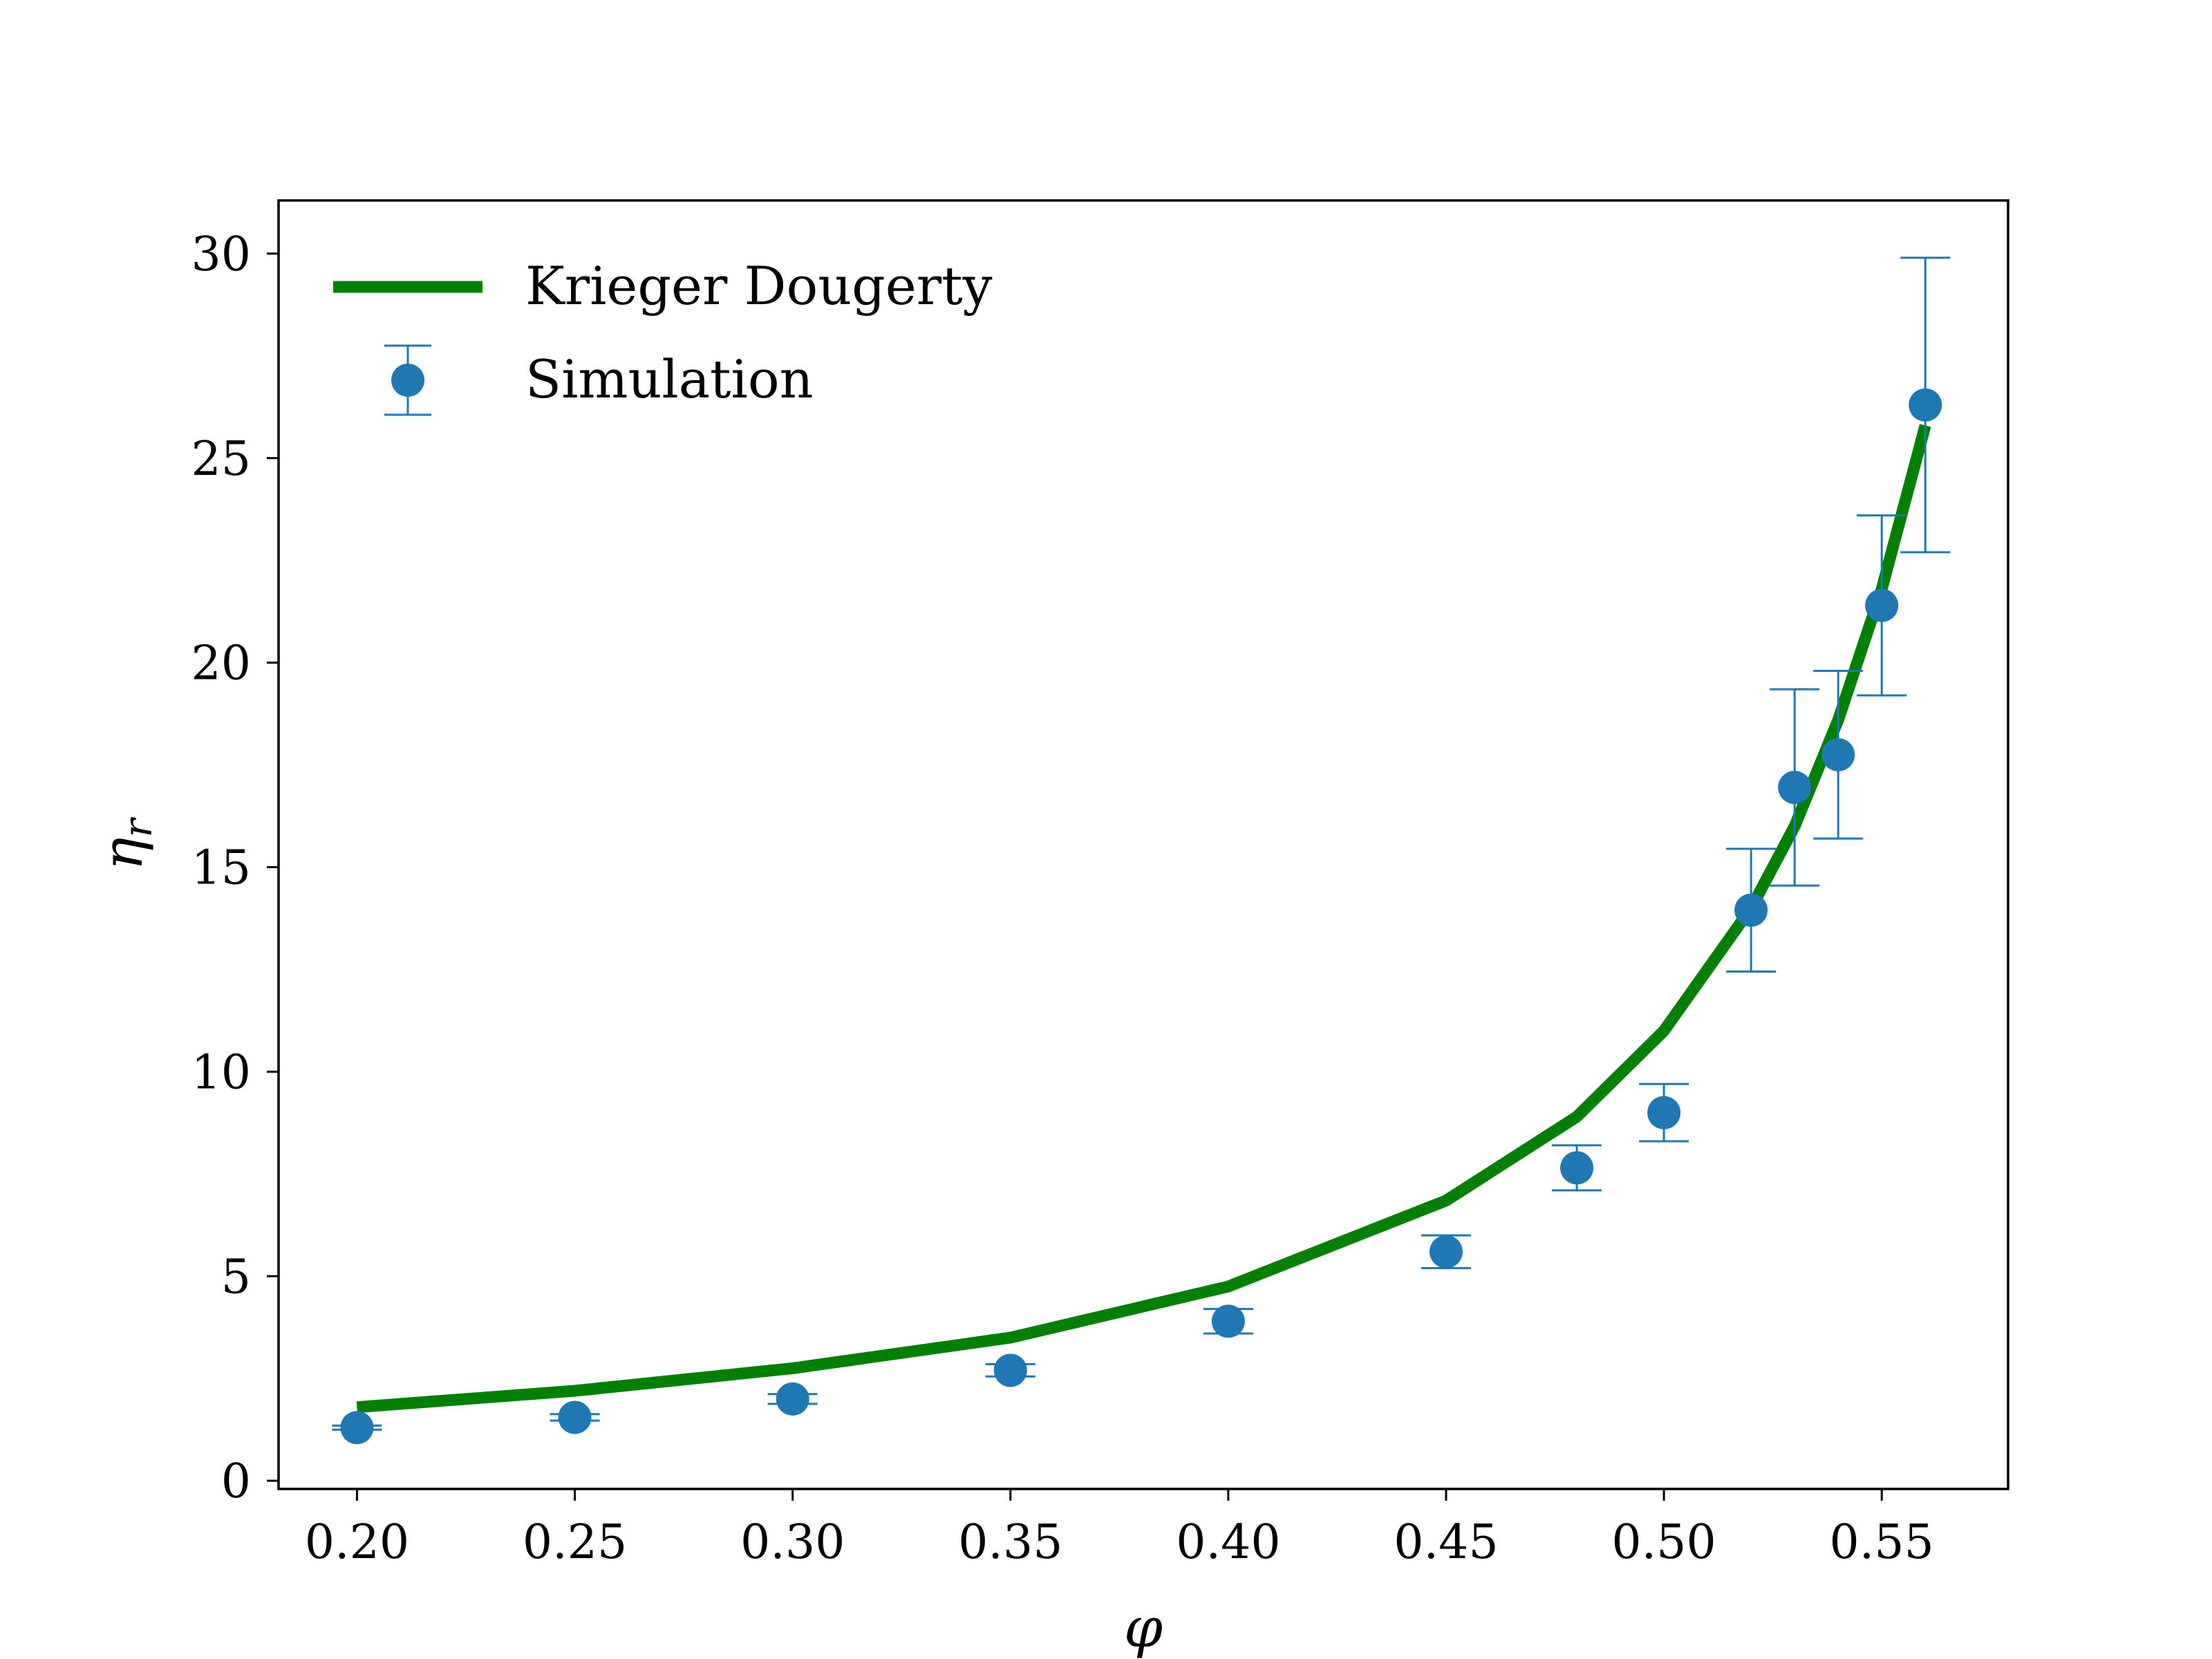 Image resolution: width=2212 pixels, height=1659 pixels. What do you see at coordinates (221, 255) in the screenshot?
I see `y-tick-label: 30` at bounding box center [221, 255].